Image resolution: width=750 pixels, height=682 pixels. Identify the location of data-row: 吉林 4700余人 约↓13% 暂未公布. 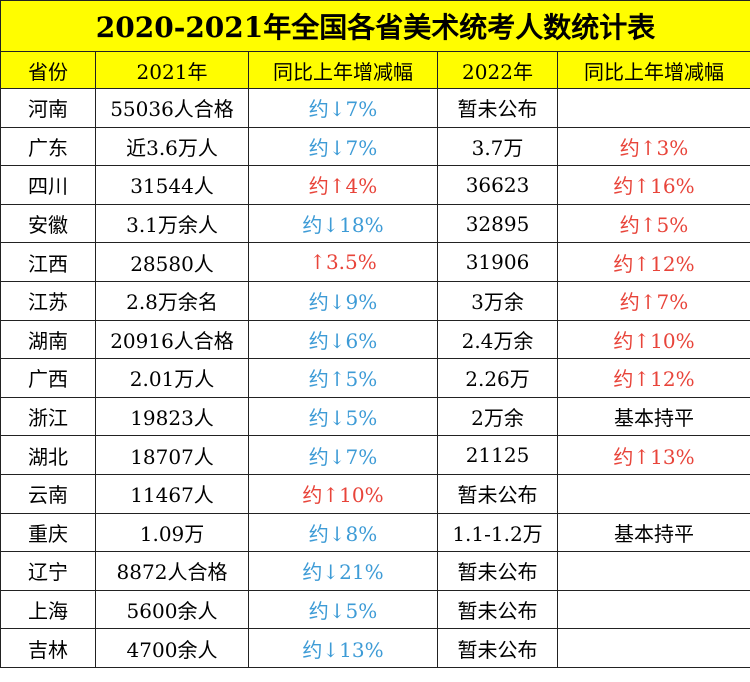
(375, 648).